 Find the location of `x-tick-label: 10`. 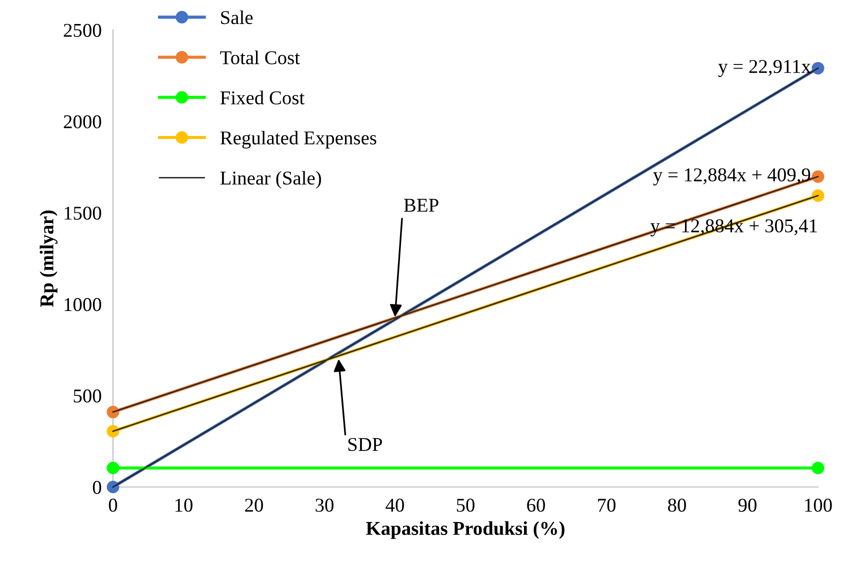

x-tick-label: 10 is located at coordinates (183, 505).